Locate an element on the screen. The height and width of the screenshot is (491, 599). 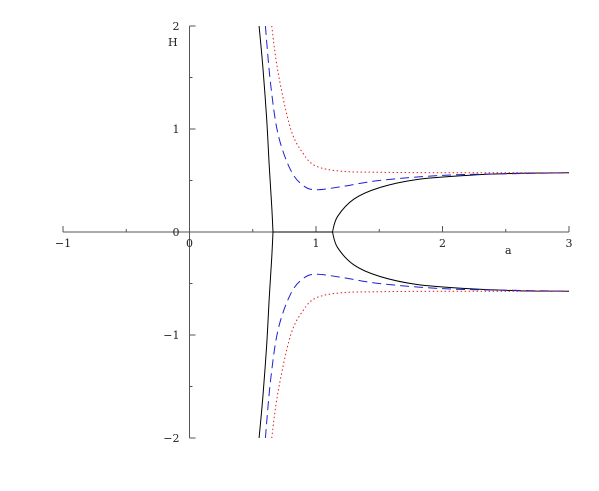
x-tick-label: 0 is located at coordinates (189, 243).